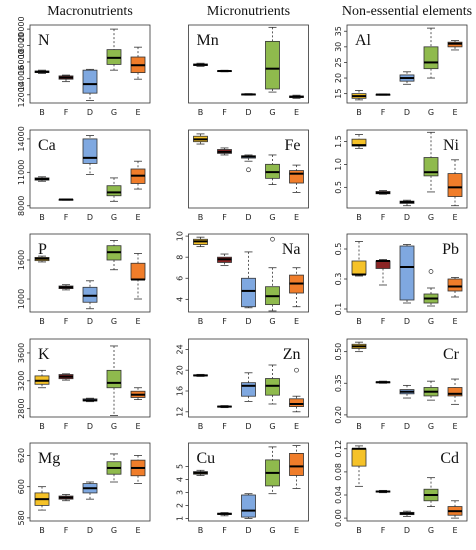 This screenshot has width=476, height=550. Describe the element at coordinates (47, 145) in the screenshot. I see `panel-label: Ca` at that location.